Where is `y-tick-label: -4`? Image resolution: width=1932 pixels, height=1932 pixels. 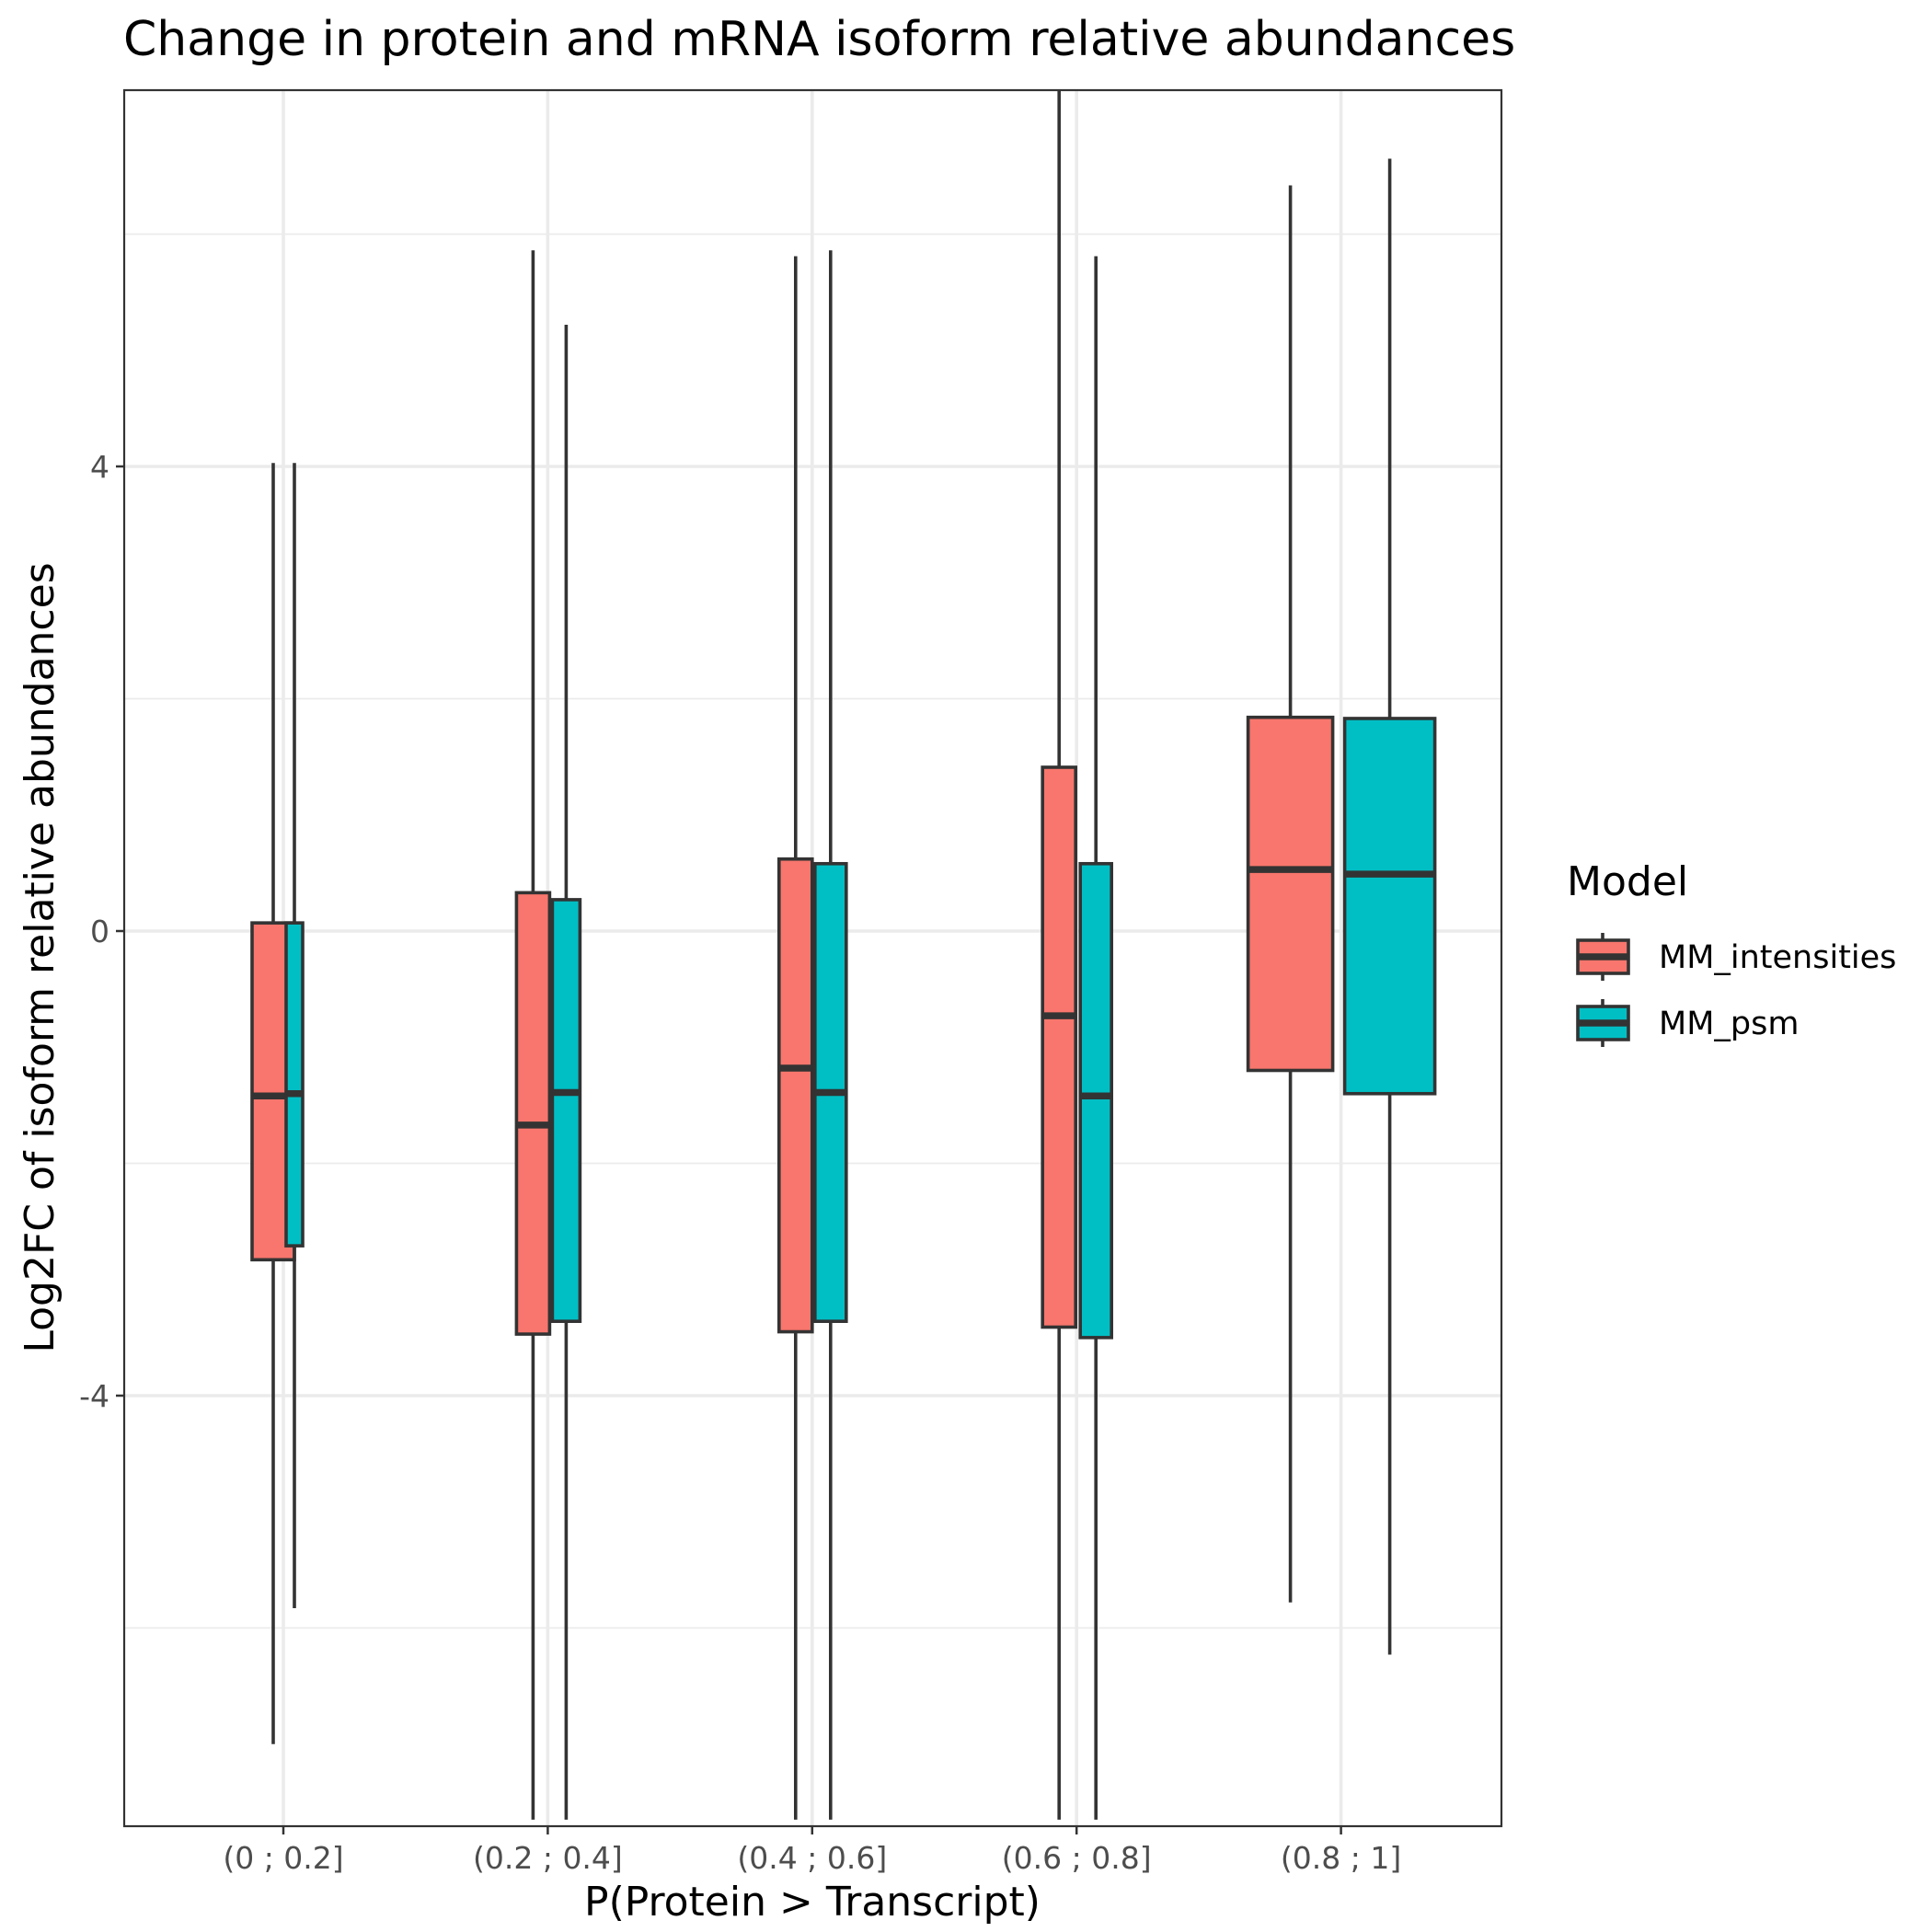
y-tick-label: -4 is located at coordinates (94, 1396).